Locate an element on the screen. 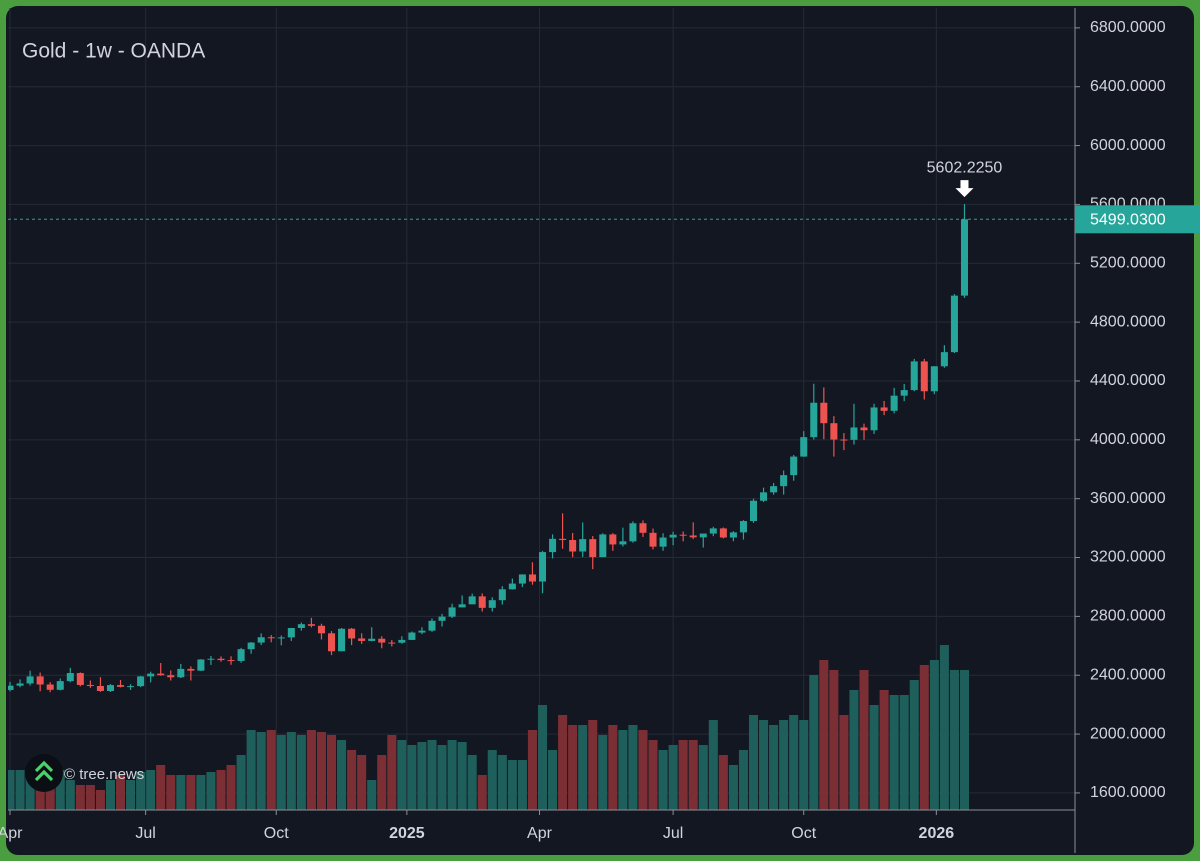 This screenshot has height=861, width=1200. high-arrow is located at coordinates (964, 189).